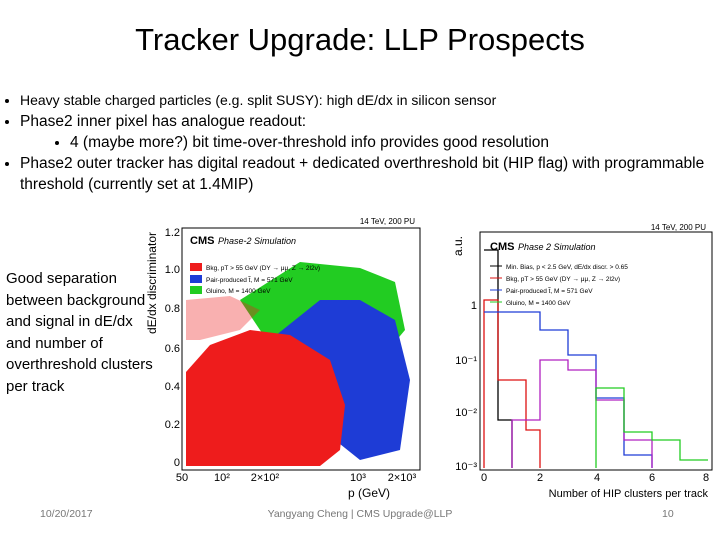 This screenshot has width=720, height=540. I want to click on x-tick-label: 6, so click(652, 478).